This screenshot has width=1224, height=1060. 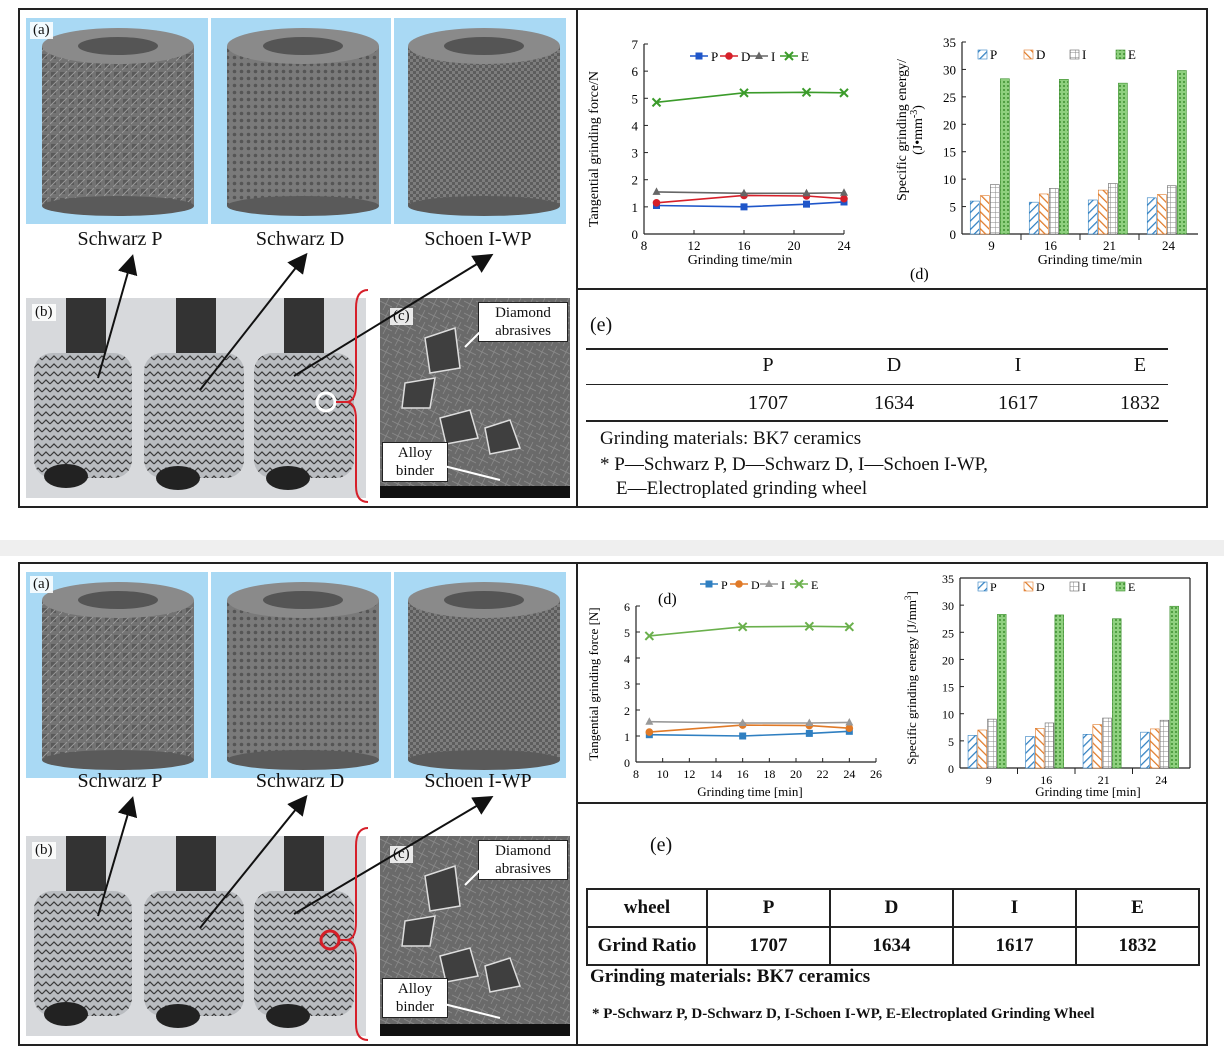 What do you see at coordinates (627, 685) in the screenshot?
I see `y-tick-label: 3` at bounding box center [627, 685].